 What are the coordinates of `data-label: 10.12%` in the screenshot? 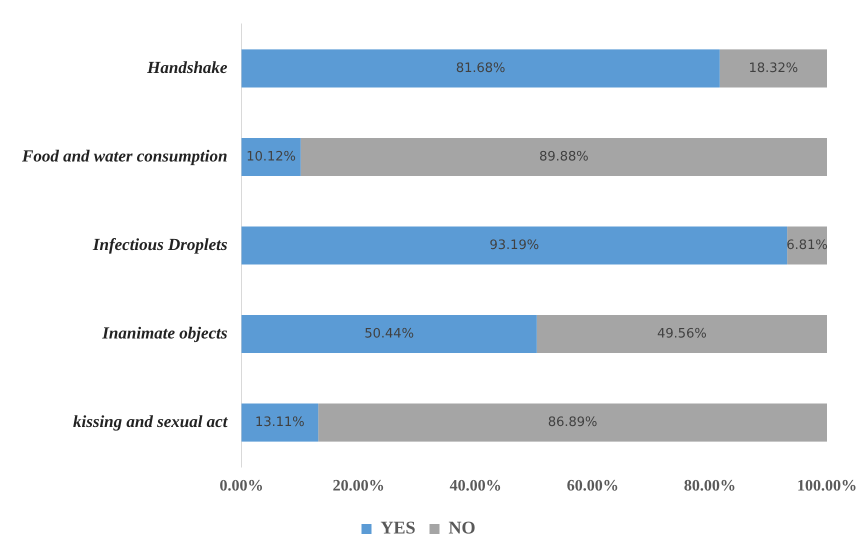 It's located at (271, 156).